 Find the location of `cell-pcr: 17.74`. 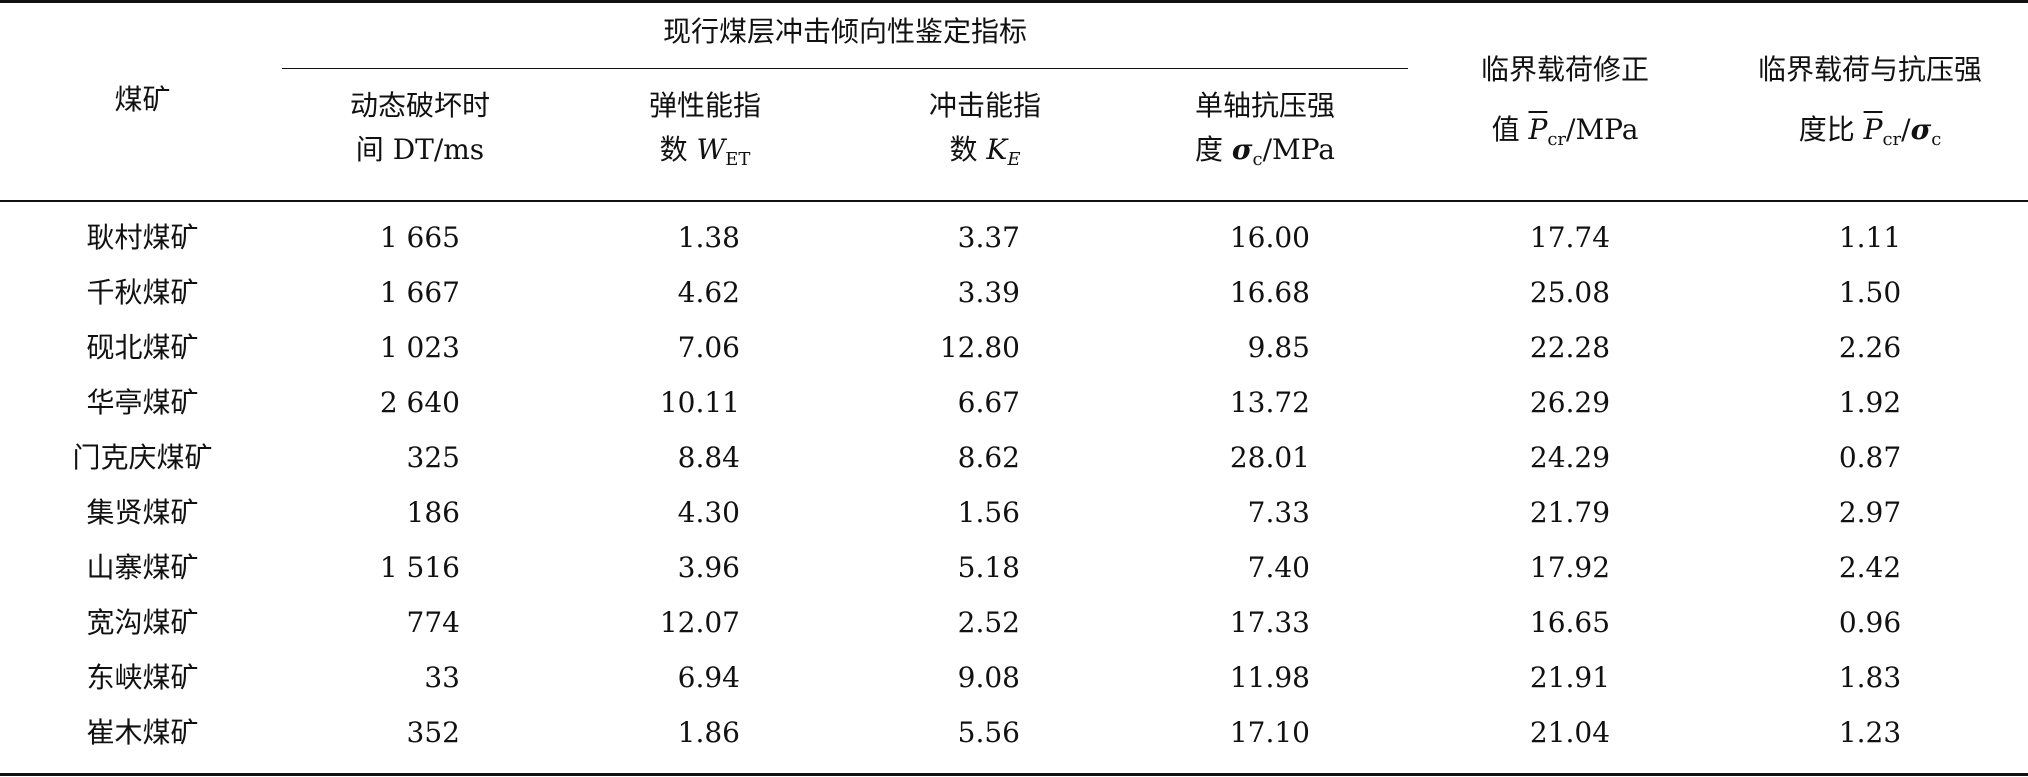

cell-pcr: 17.74 is located at coordinates (1570, 237).